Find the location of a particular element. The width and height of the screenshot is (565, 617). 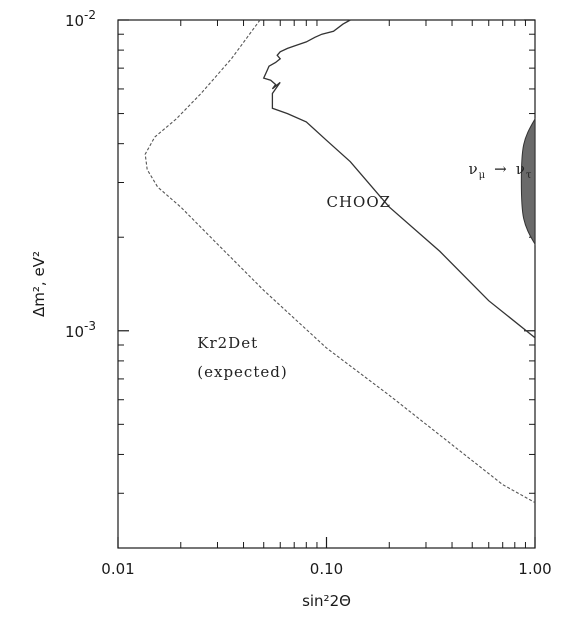

x-tick-label: 1.00 is located at coordinates (534, 569).